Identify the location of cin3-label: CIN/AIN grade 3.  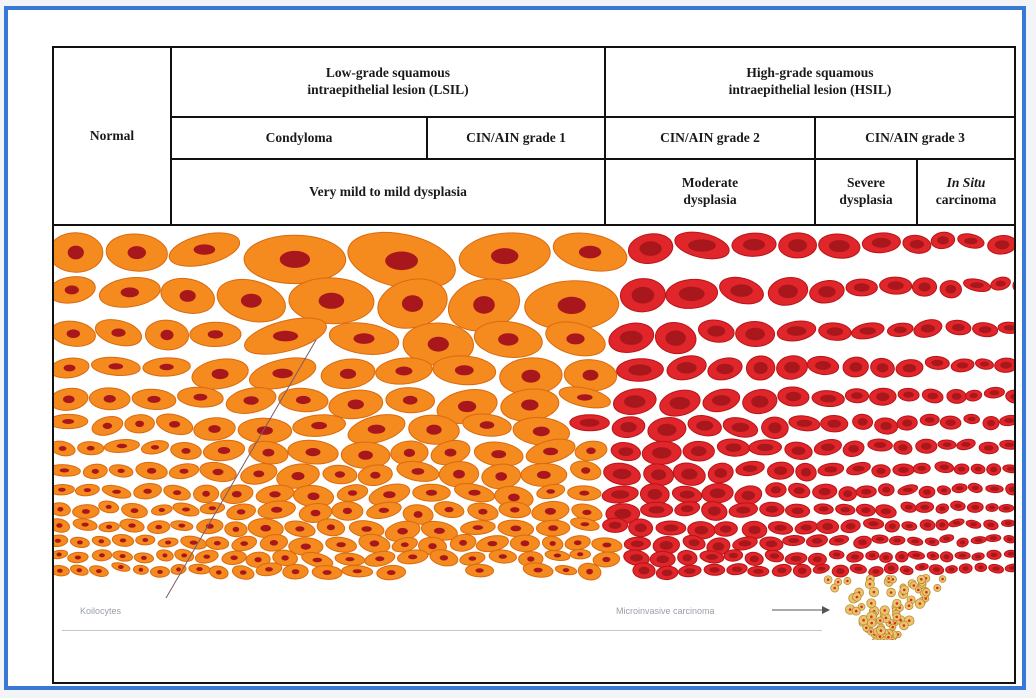
(915, 137).